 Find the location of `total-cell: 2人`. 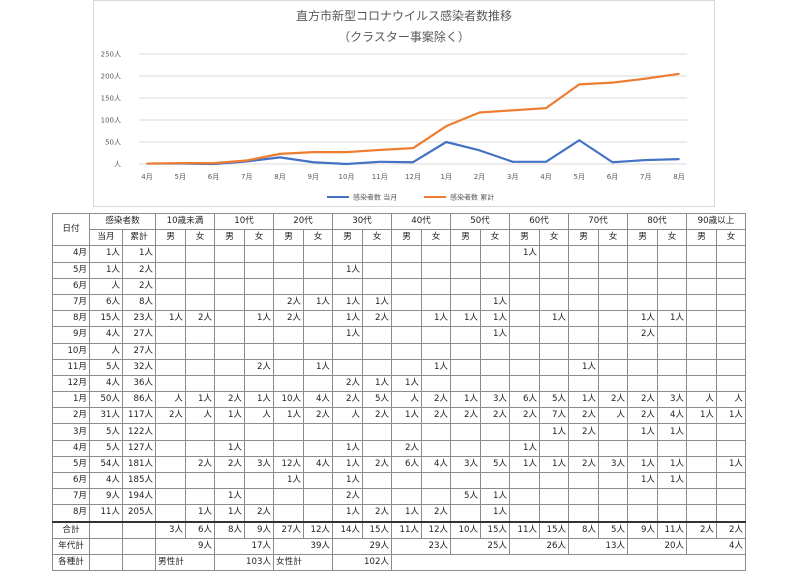

total-cell: 2人 is located at coordinates (731, 530).